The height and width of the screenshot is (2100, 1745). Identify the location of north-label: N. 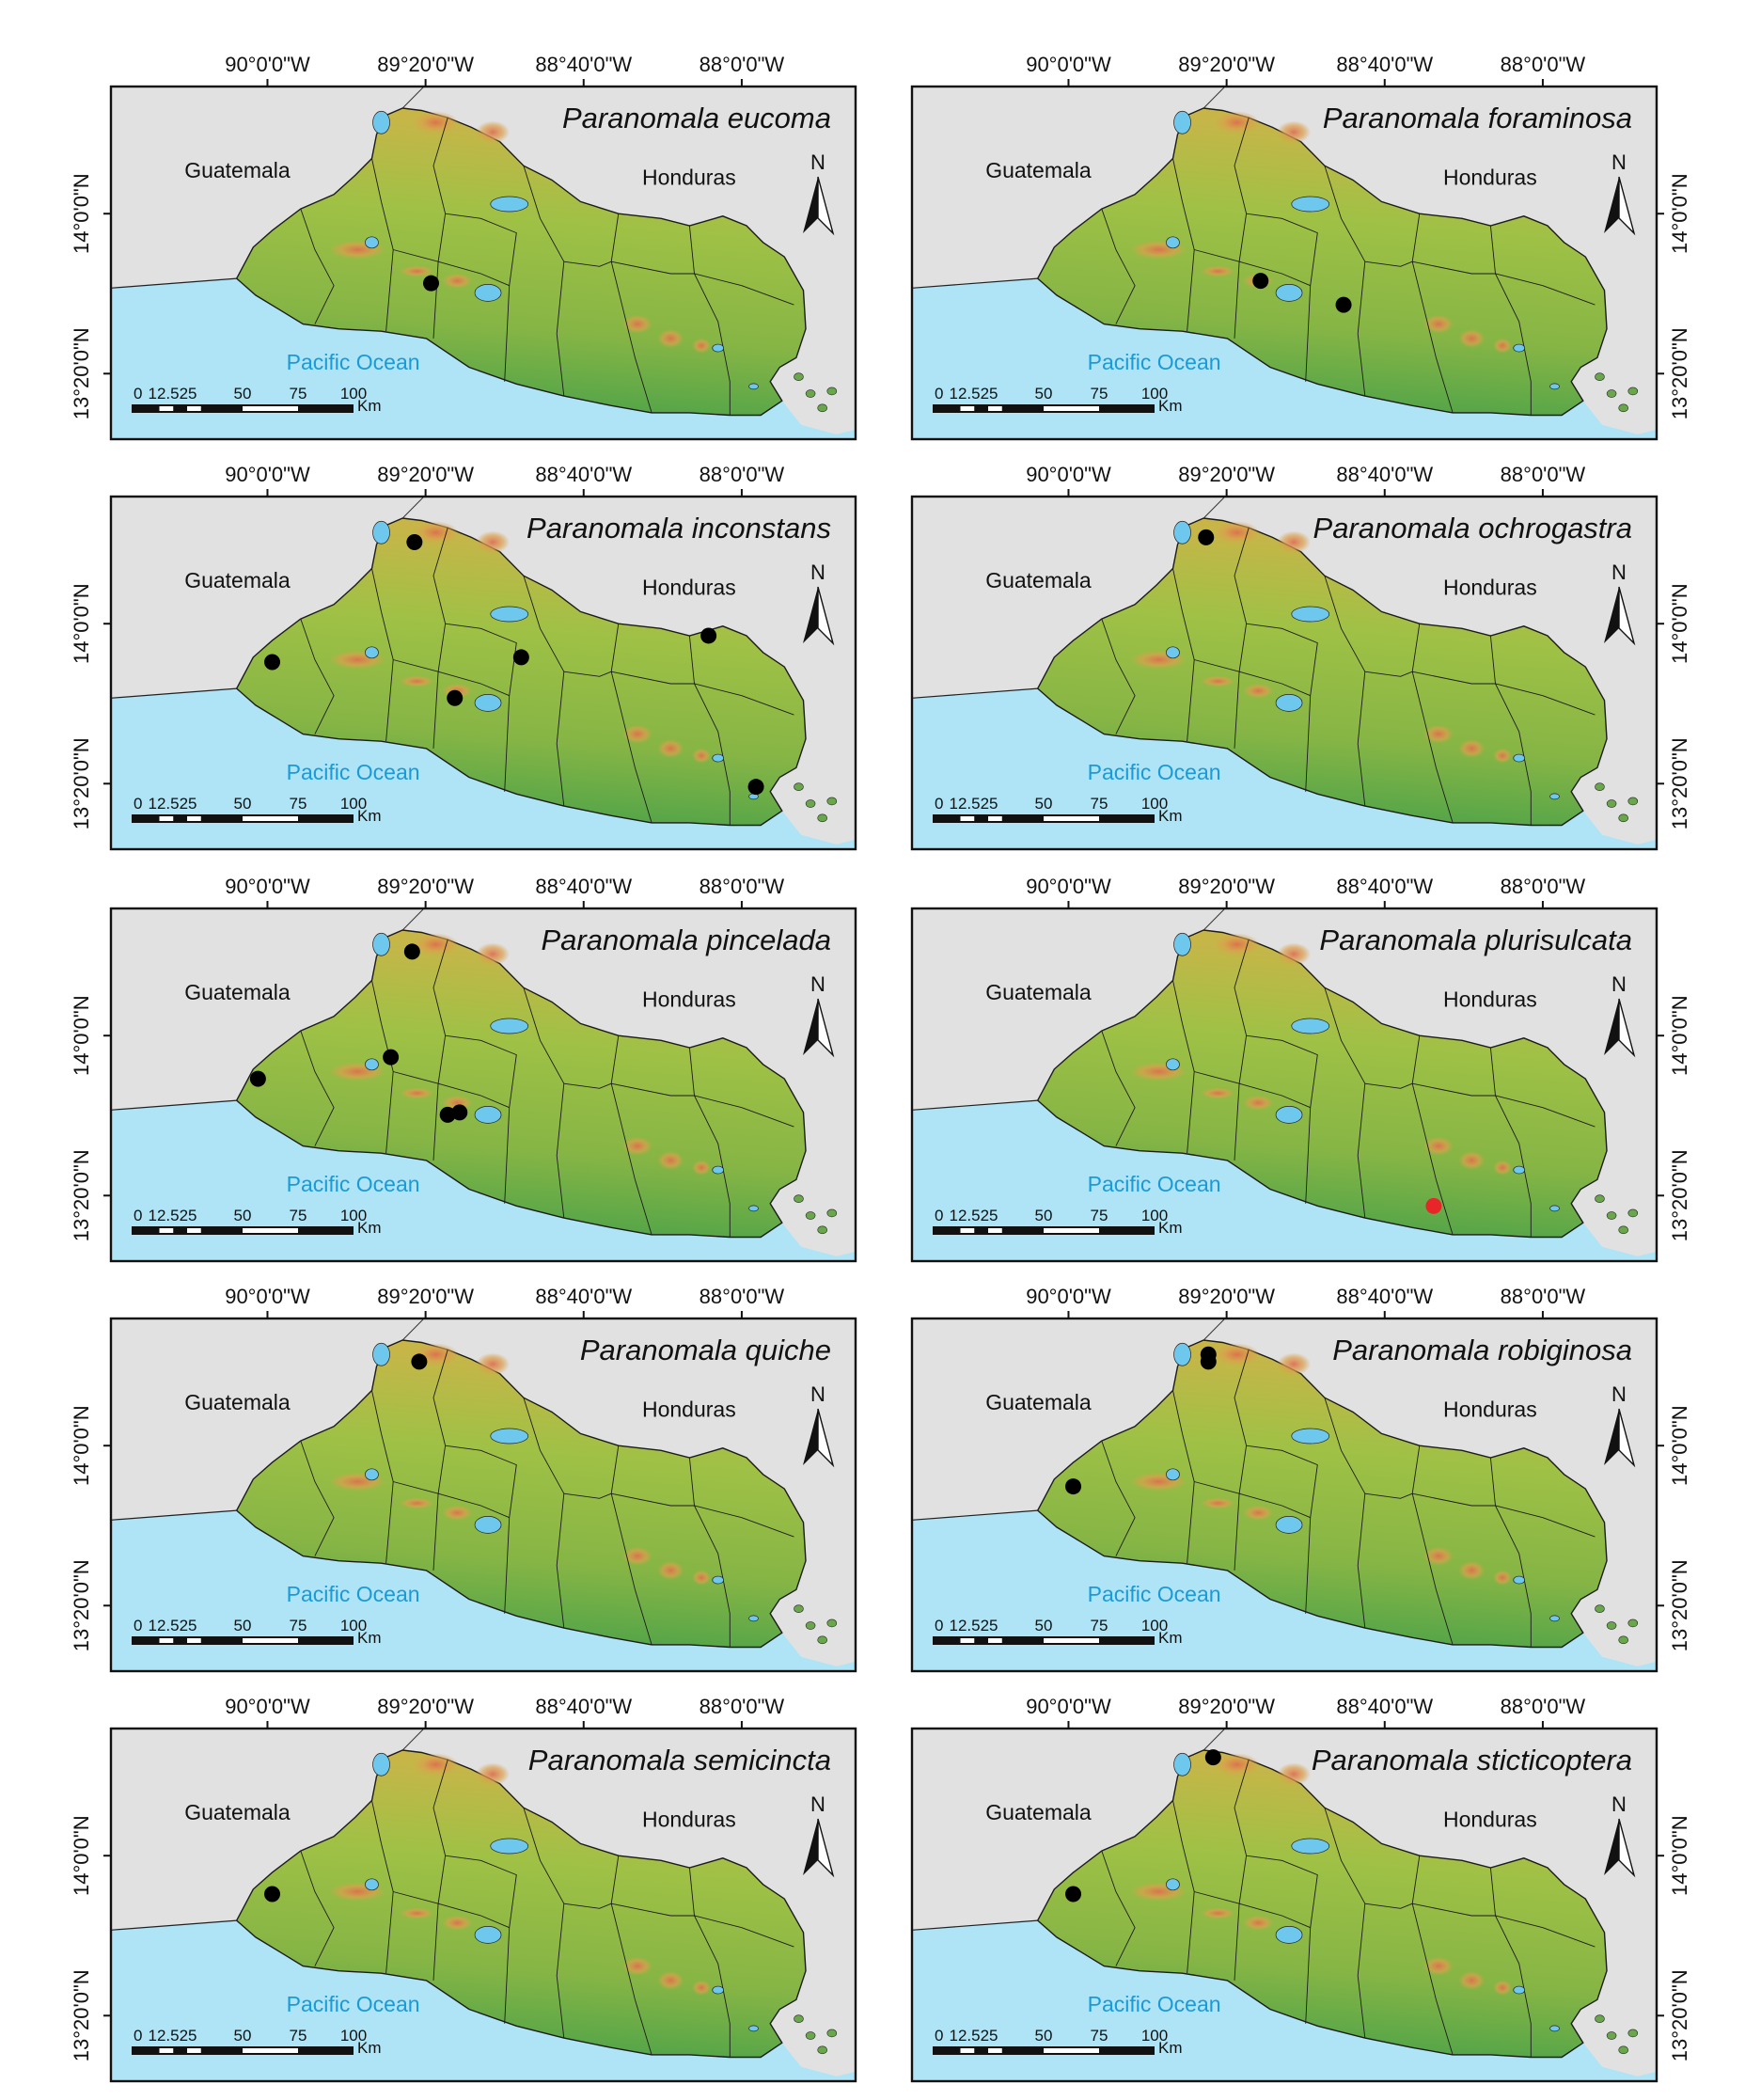
(1619, 1804).